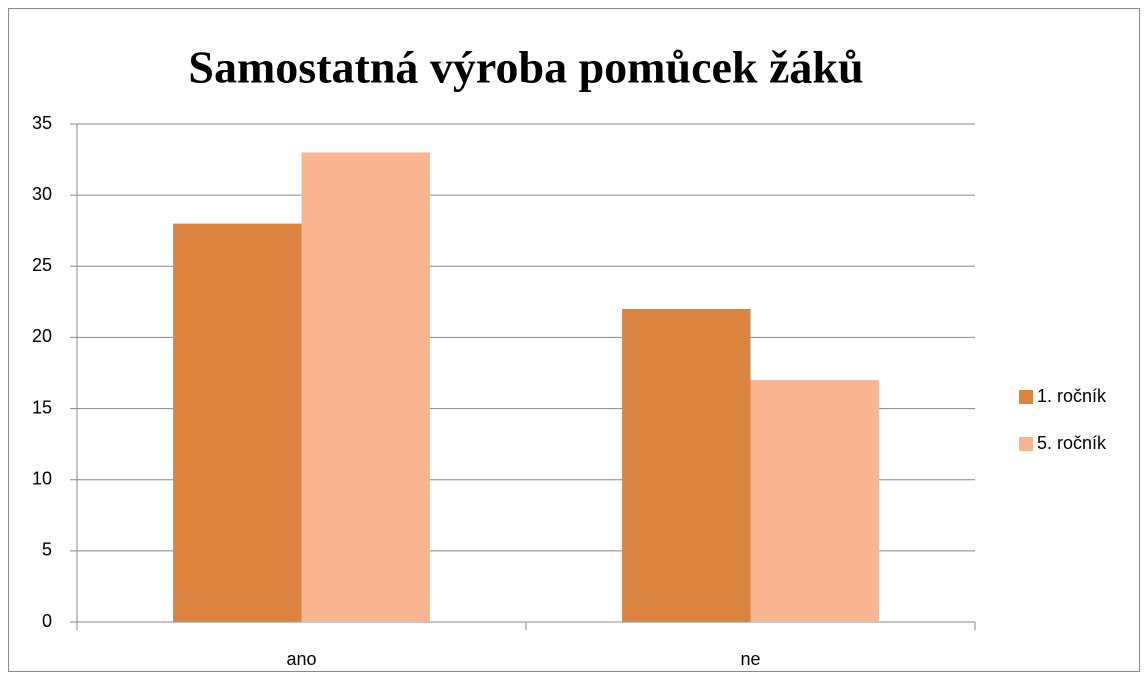 This screenshot has height=680, width=1148. What do you see at coordinates (47, 621) in the screenshot?
I see `y-tick-label: 0` at bounding box center [47, 621].